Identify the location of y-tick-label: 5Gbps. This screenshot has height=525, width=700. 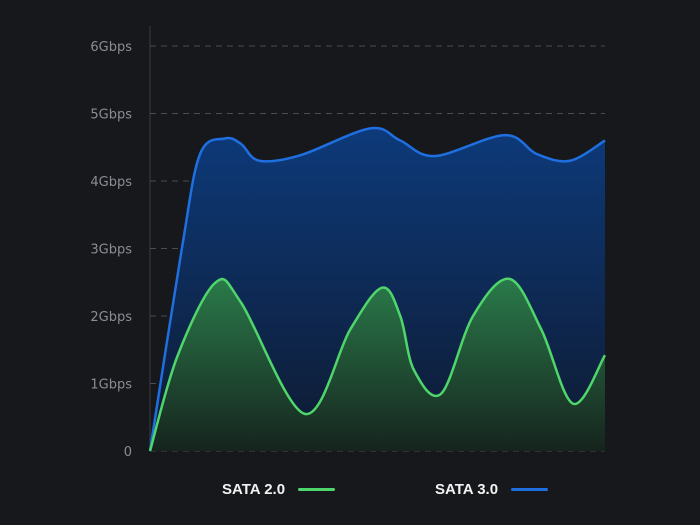
(111, 115).